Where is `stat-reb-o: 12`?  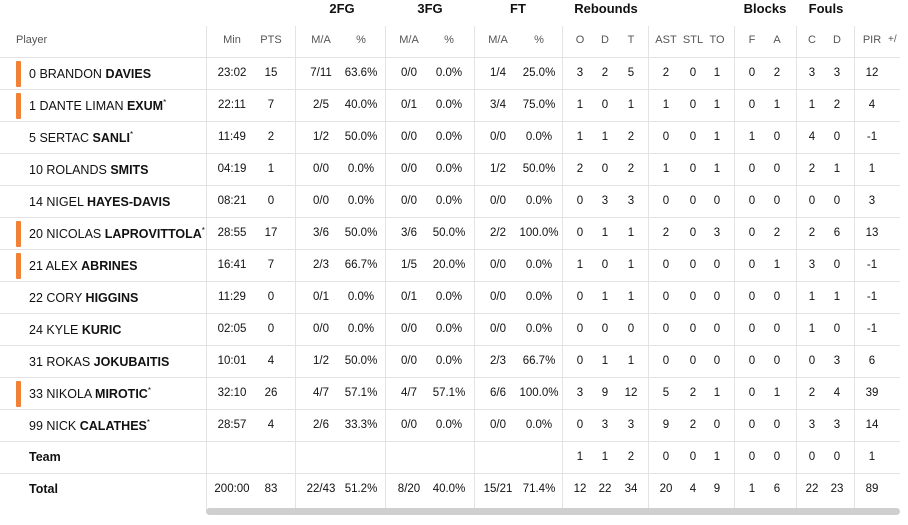 stat-reb-o: 12 is located at coordinates (580, 489).